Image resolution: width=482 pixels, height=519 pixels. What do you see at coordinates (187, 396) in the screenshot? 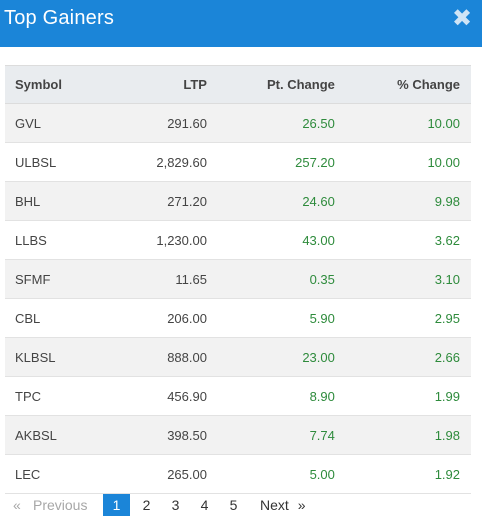
I see `cell-ltp: 456.90` at bounding box center [187, 396].